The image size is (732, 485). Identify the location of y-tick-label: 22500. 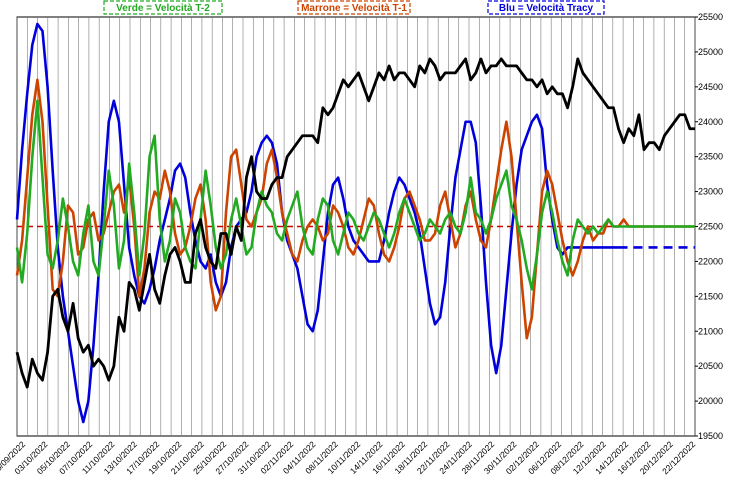
(710, 227).